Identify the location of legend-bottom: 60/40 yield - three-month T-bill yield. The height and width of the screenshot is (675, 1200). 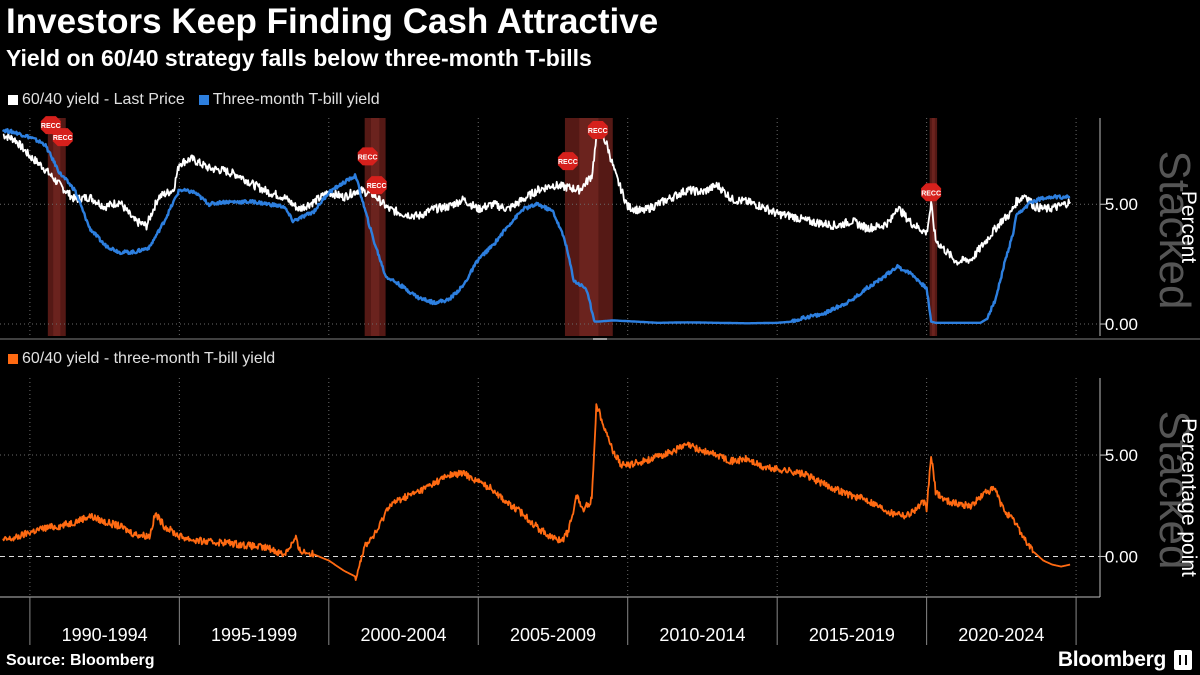
(148, 359).